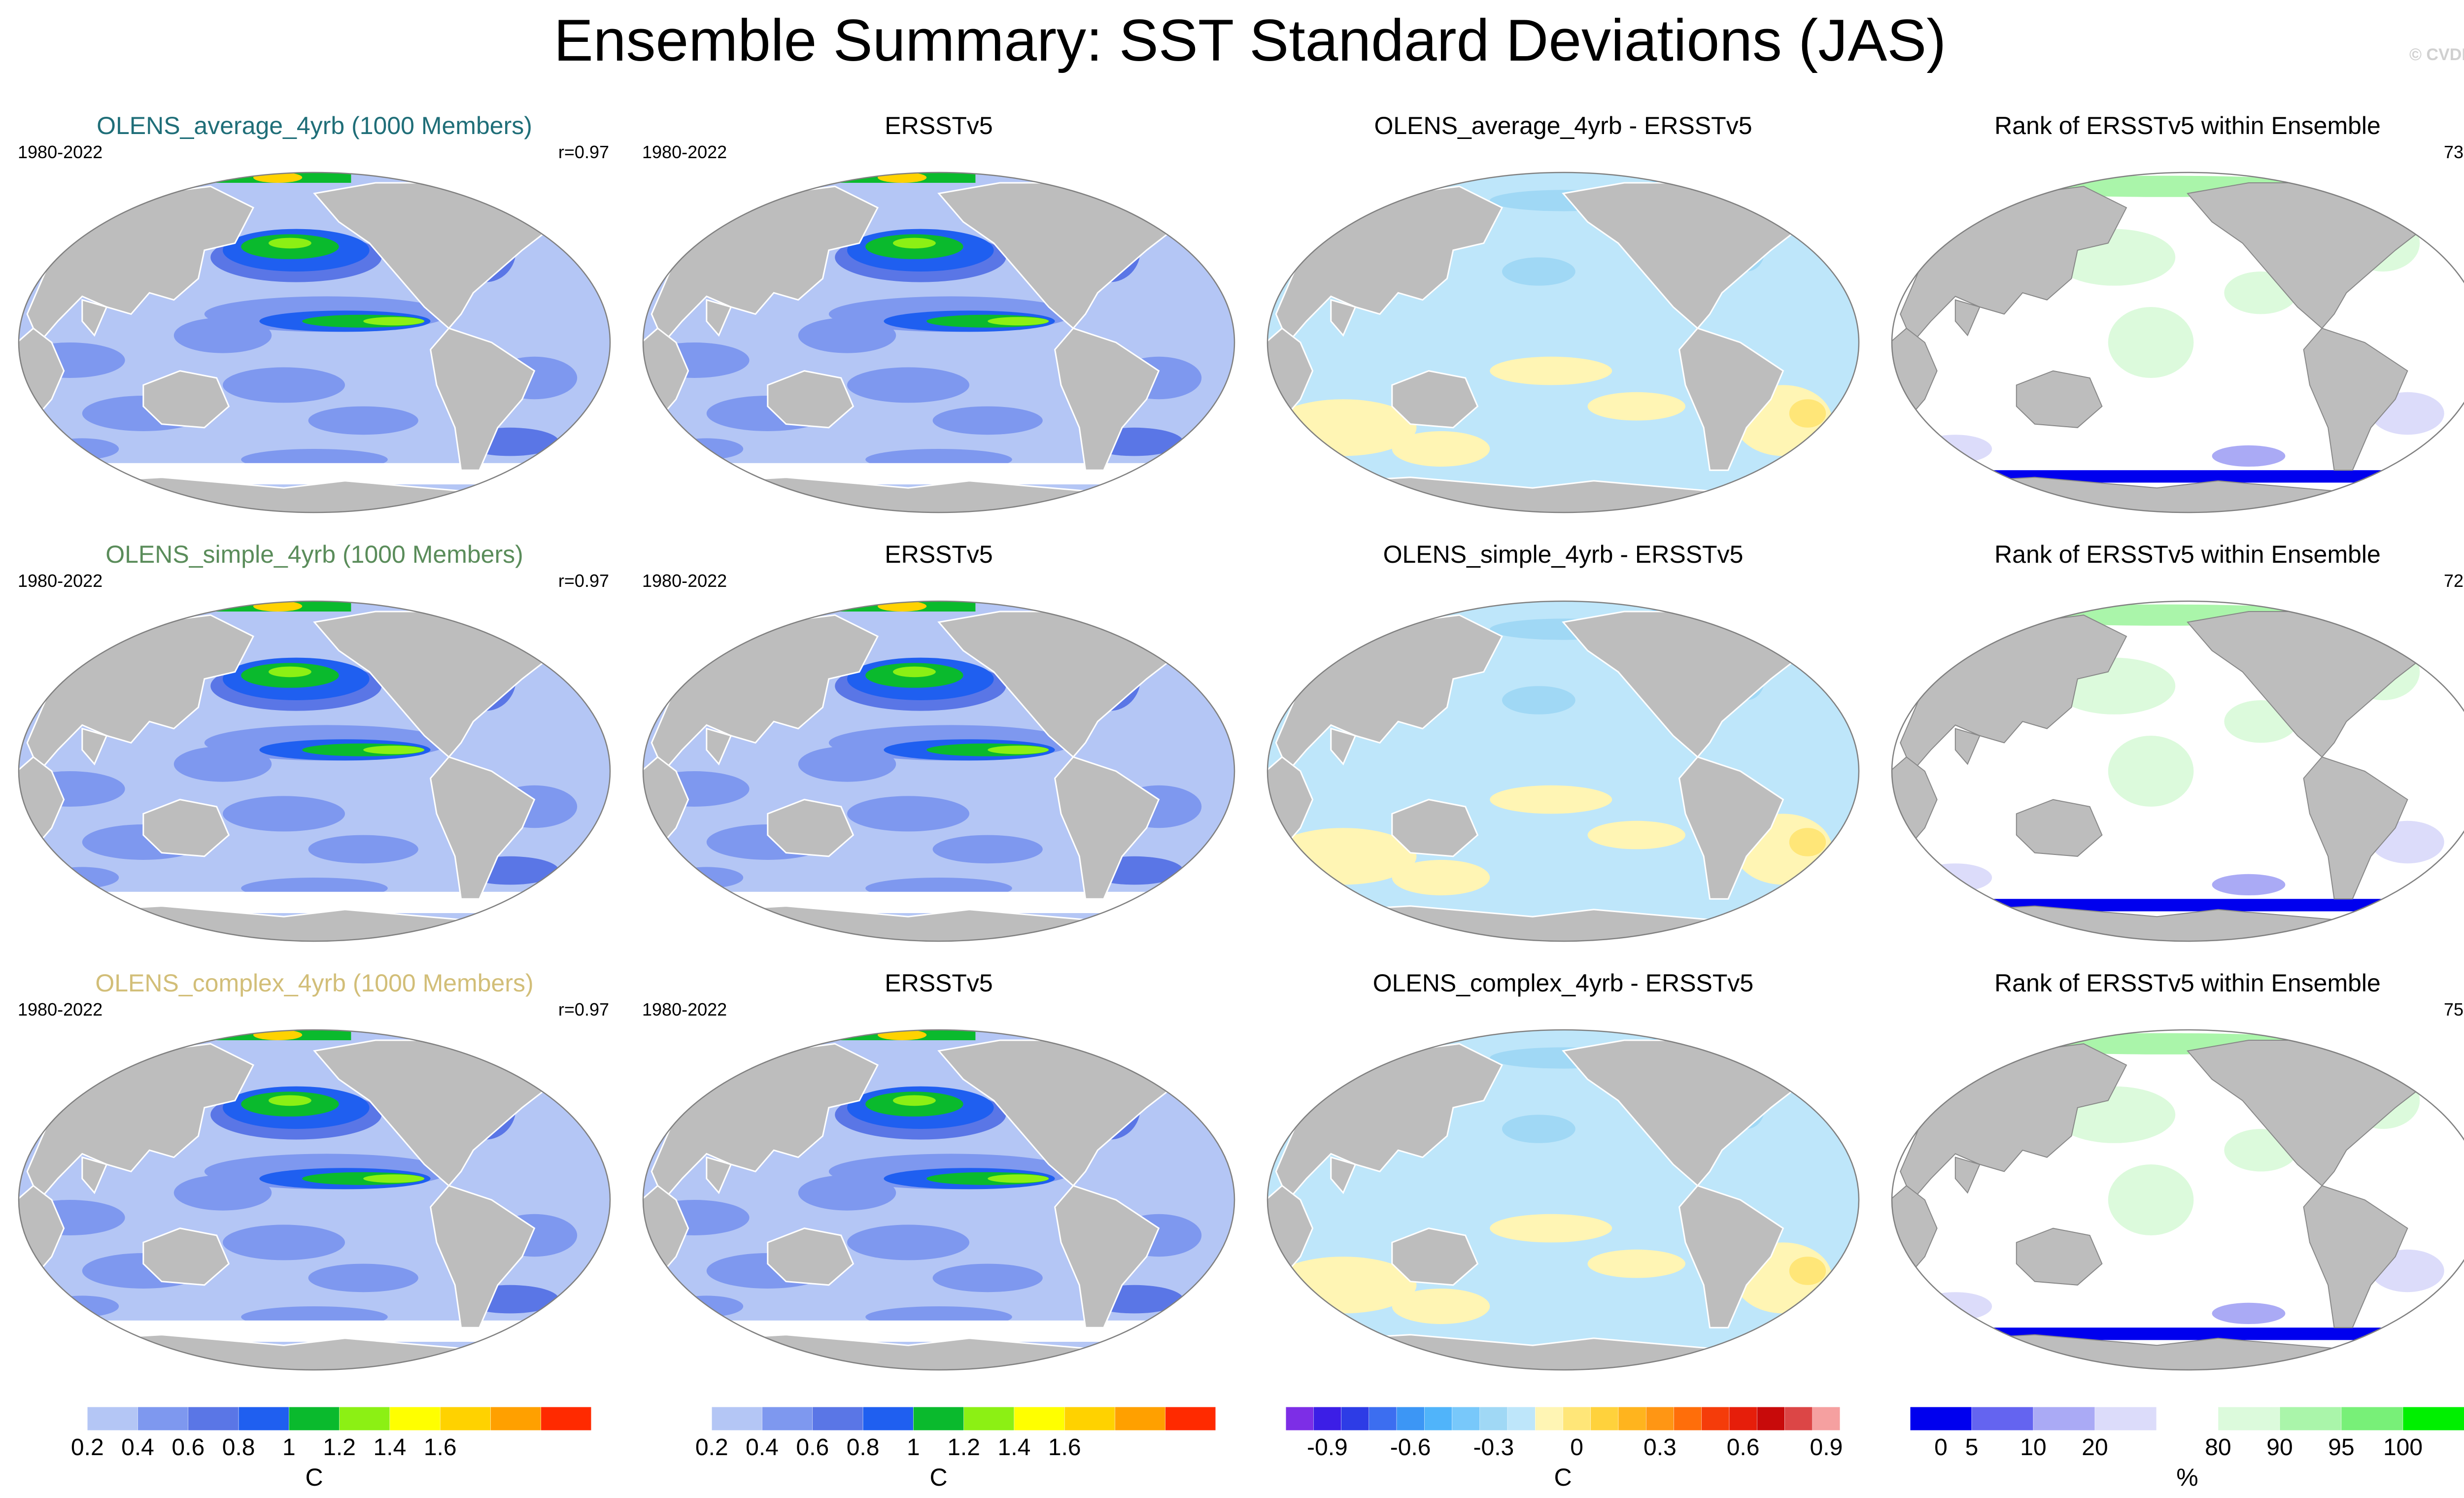 Image resolution: width=2464 pixels, height=1498 pixels. I want to click on kuroshio-peak, so click(914, 243).